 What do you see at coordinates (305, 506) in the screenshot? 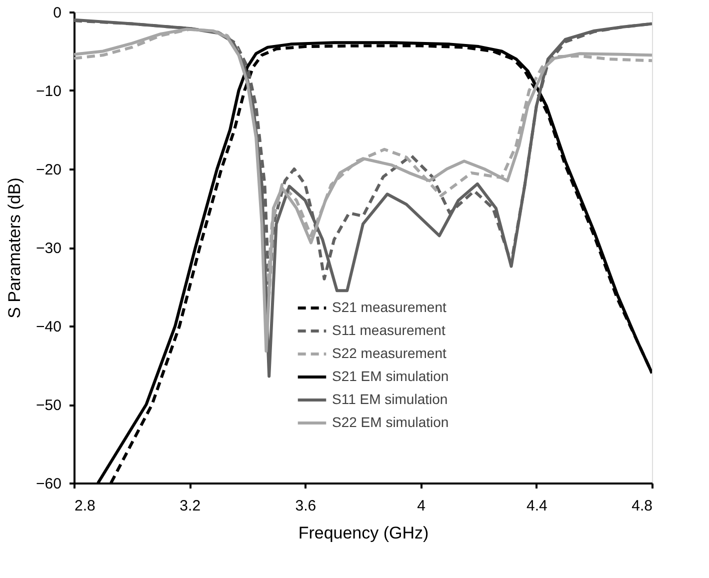
I see `x-tick-label: 3.6` at bounding box center [305, 506].